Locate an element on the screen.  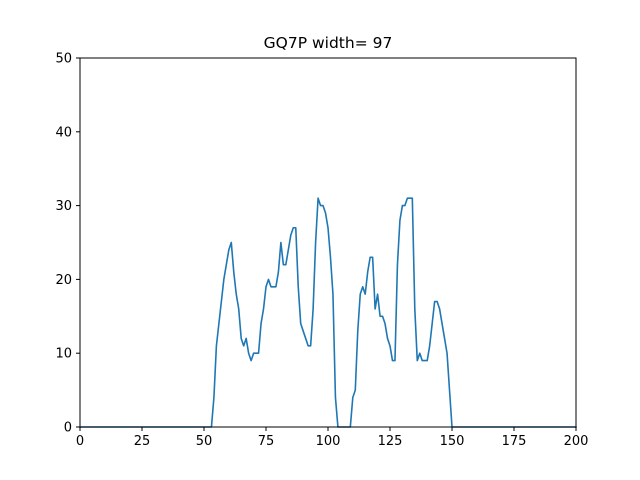
y-tick-label: 50 is located at coordinates (63, 59).